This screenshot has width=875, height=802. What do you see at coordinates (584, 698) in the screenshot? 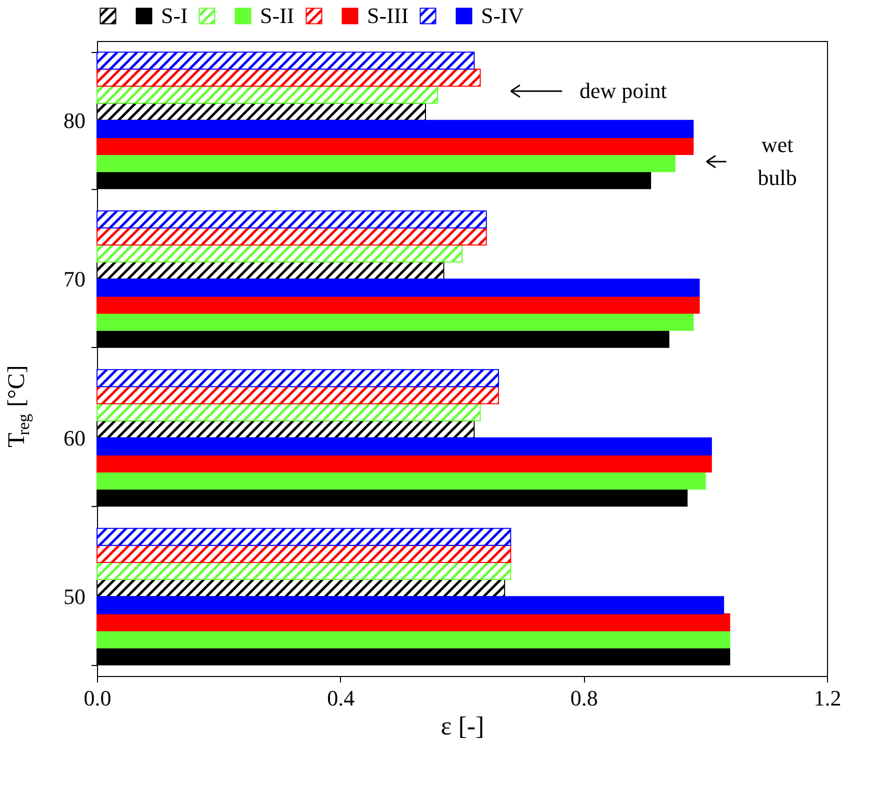
I see `x-tick-label: 0.8` at bounding box center [584, 698].